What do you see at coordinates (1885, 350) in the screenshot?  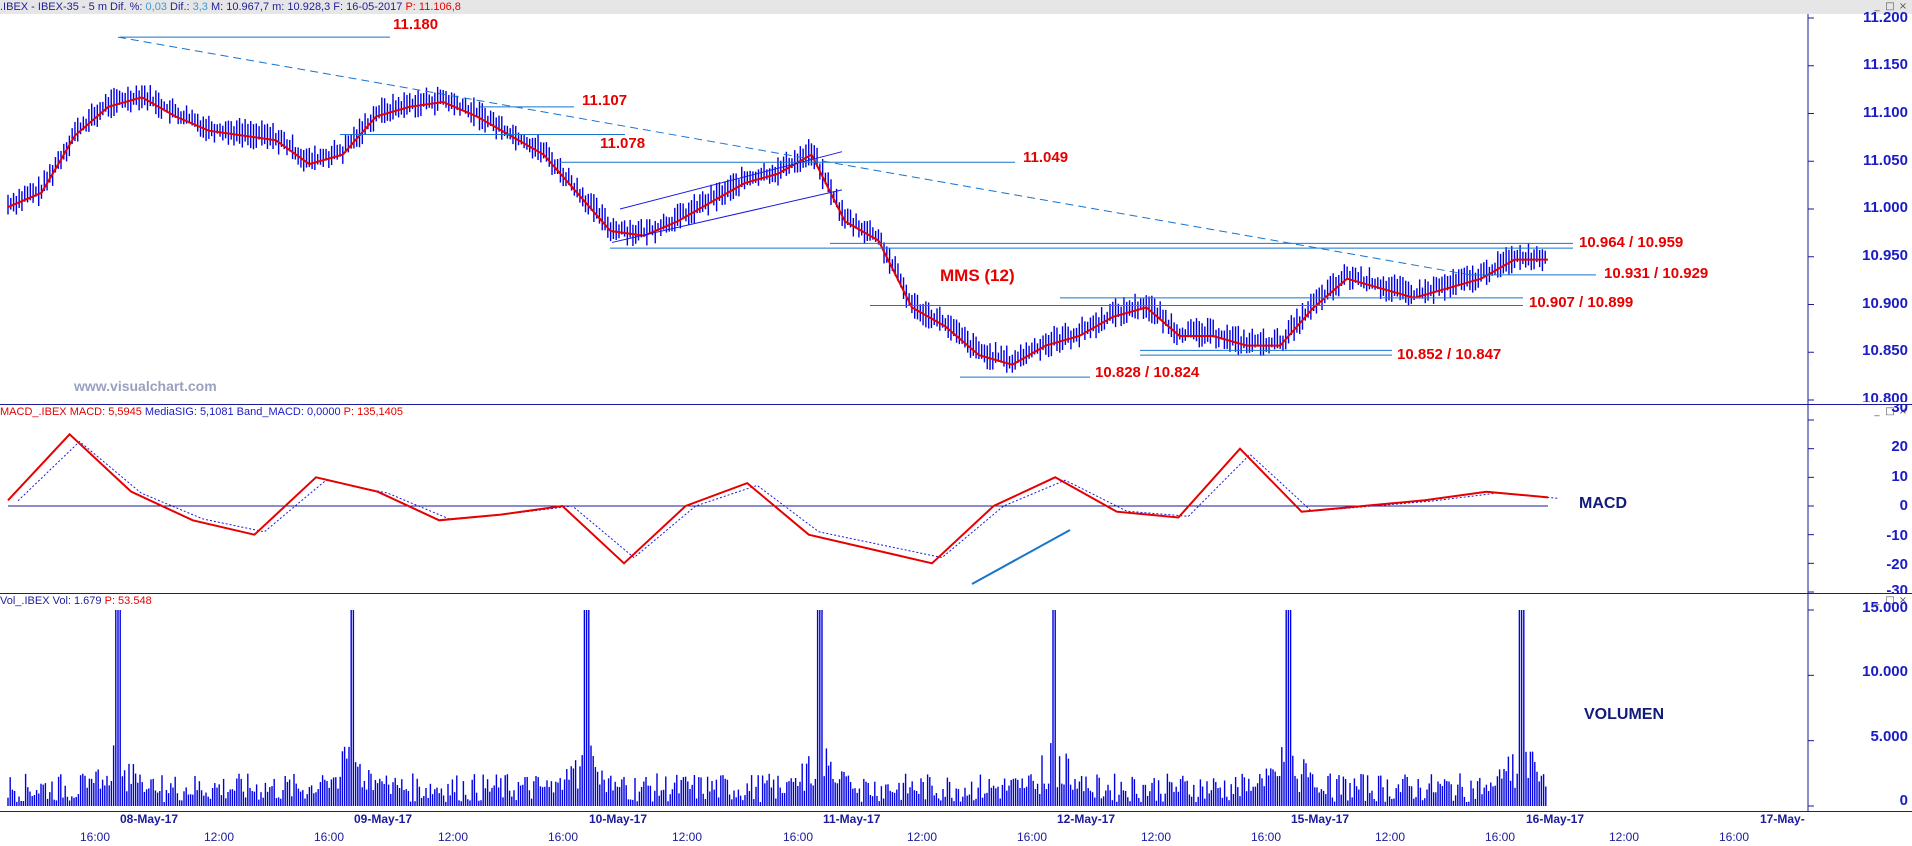 I see `price-tick: 10.850` at bounding box center [1885, 350].